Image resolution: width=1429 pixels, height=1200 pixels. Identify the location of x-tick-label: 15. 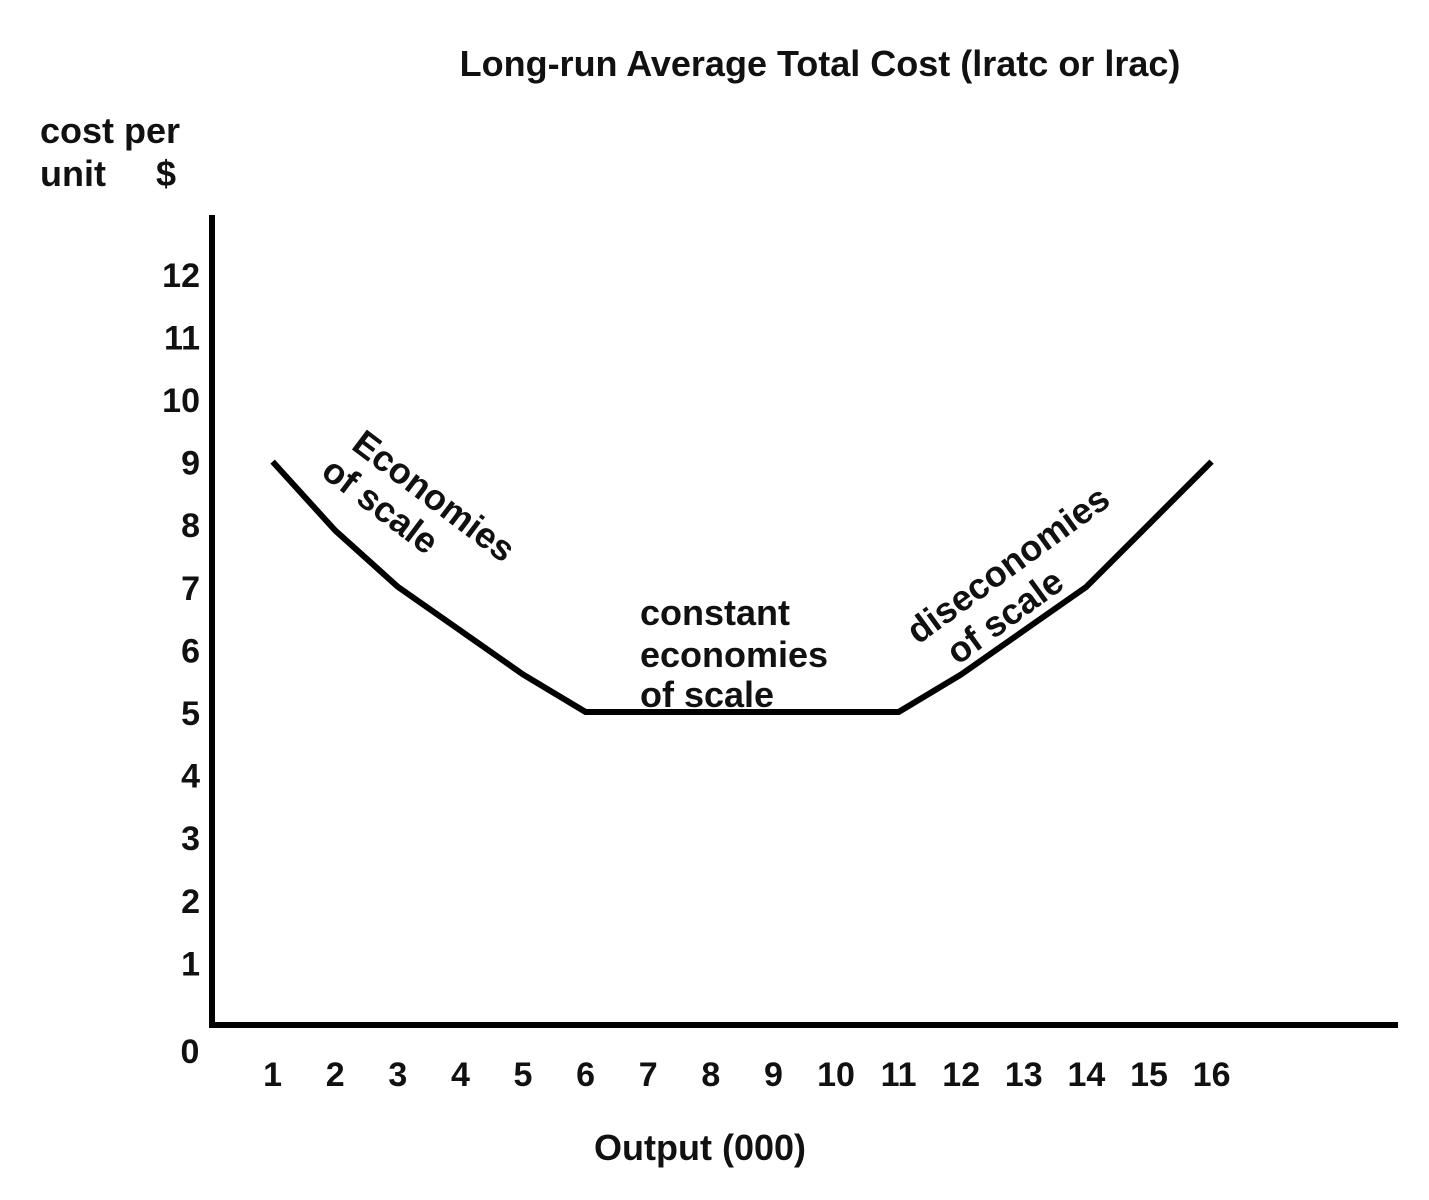
(1149, 1075).